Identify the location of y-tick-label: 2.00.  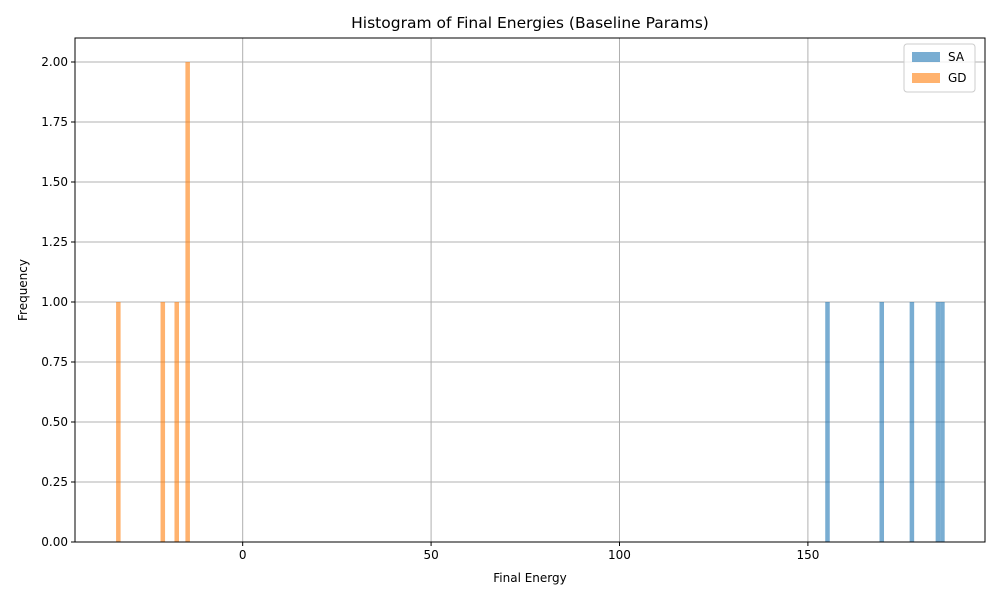
(54, 62).